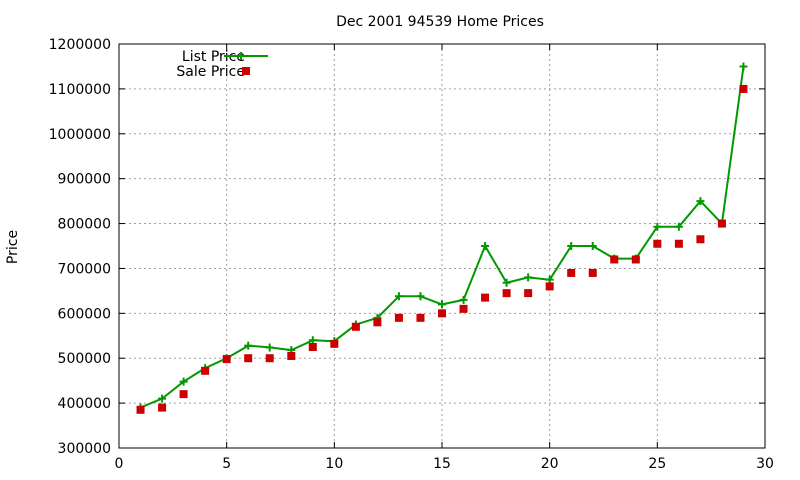 The width and height of the screenshot is (800, 480). I want to click on y-tick-label: 600000, so click(84, 314).